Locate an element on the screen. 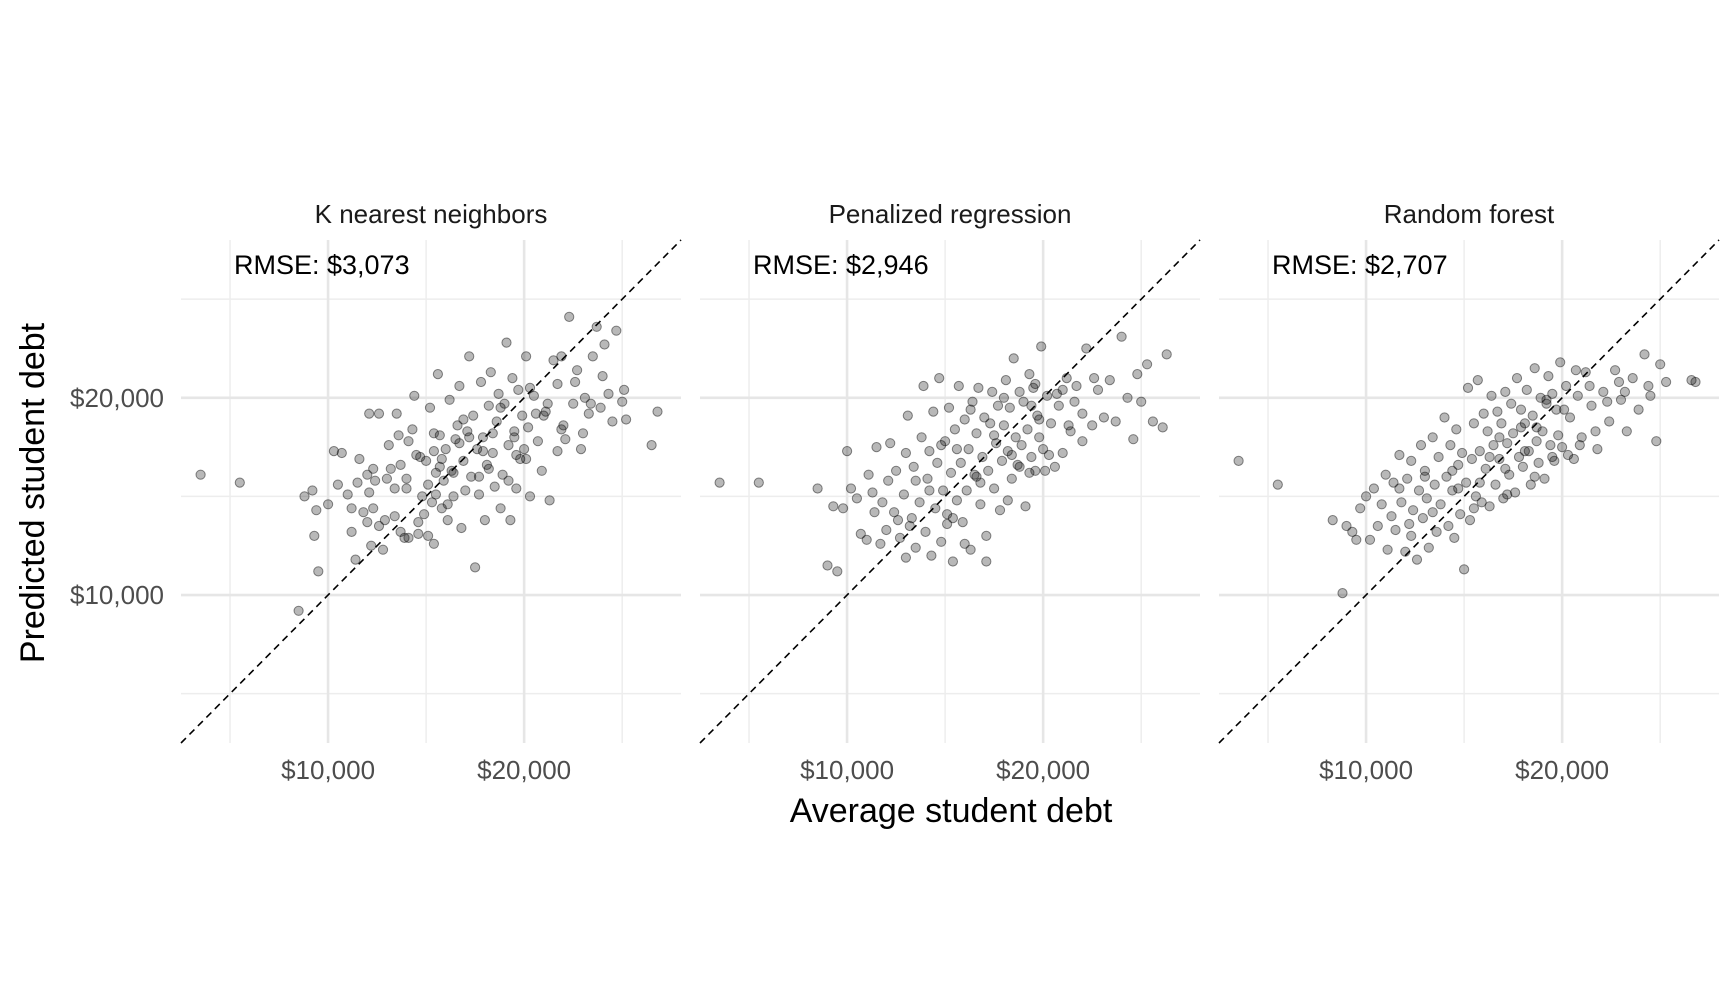 The image size is (1728, 1008). rmse-annotation: RMSE: $2,707 is located at coordinates (1360, 265).